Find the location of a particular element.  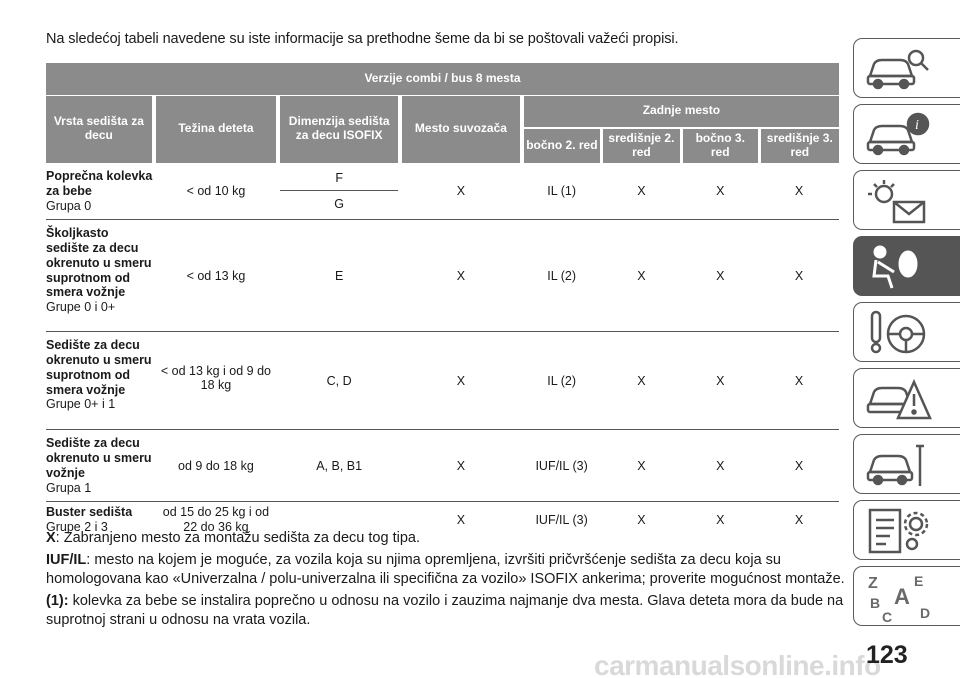

seat-airbag-icon is located at coordinates (895, 267).